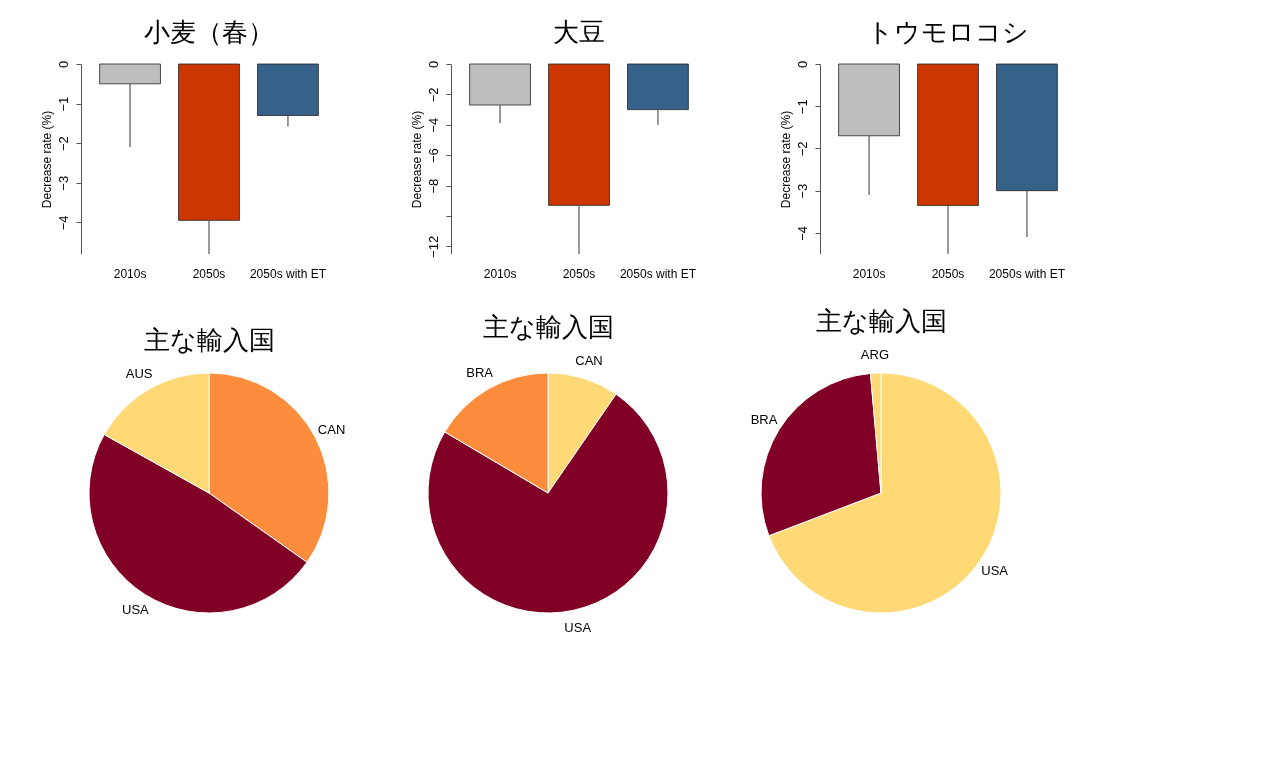 The width and height of the screenshot is (1288, 762). I want to click on y-tick-label: −6, so click(433, 156).